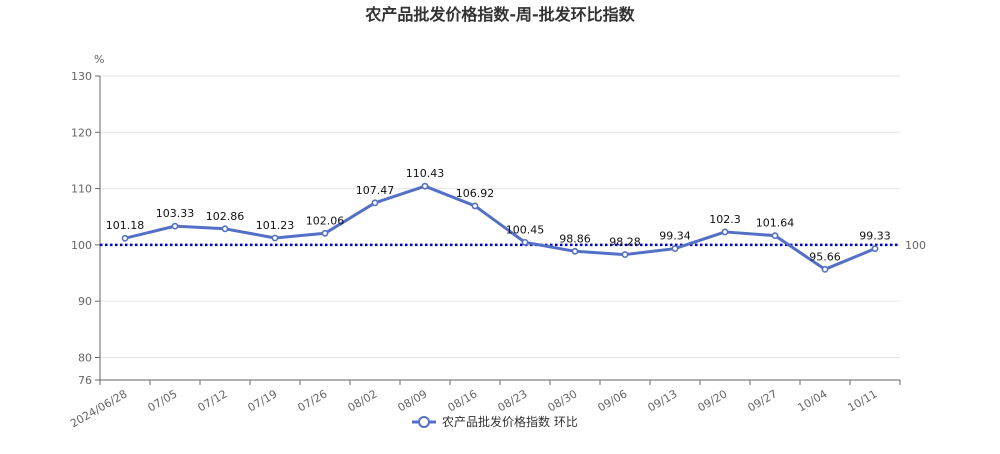  What do you see at coordinates (85, 380) in the screenshot?
I see `y-tick-label: 76` at bounding box center [85, 380].